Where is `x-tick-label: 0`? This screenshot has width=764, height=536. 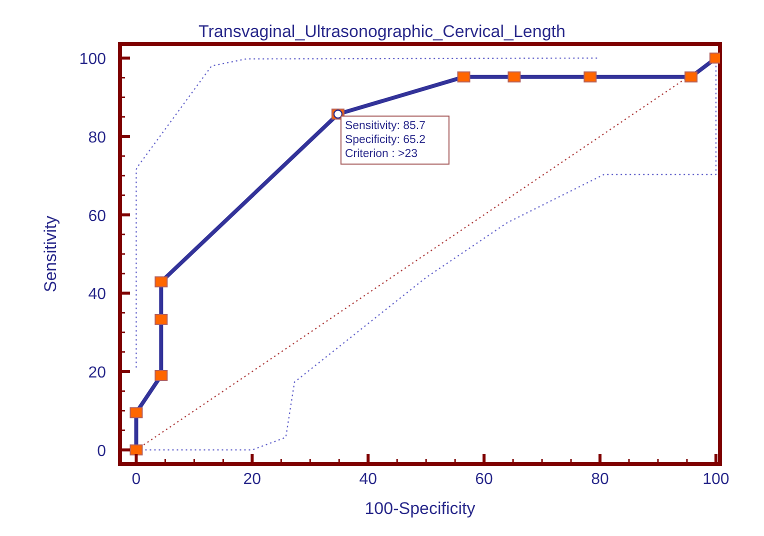 x-tick-label: 0 is located at coordinates (136, 479).